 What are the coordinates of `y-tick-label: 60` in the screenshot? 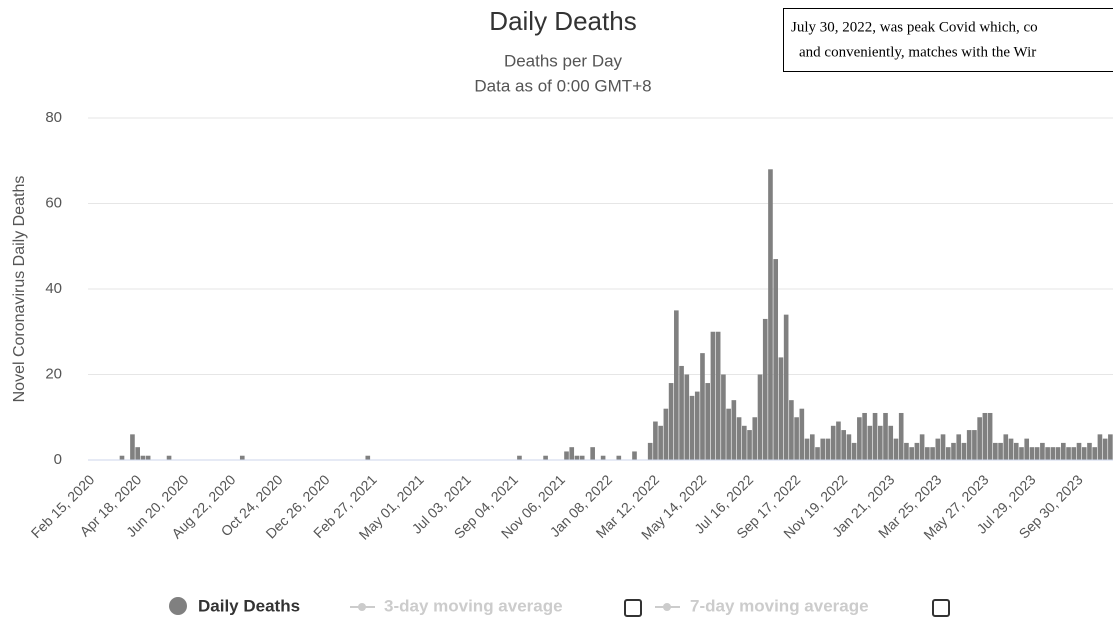 It's located at (53, 202).